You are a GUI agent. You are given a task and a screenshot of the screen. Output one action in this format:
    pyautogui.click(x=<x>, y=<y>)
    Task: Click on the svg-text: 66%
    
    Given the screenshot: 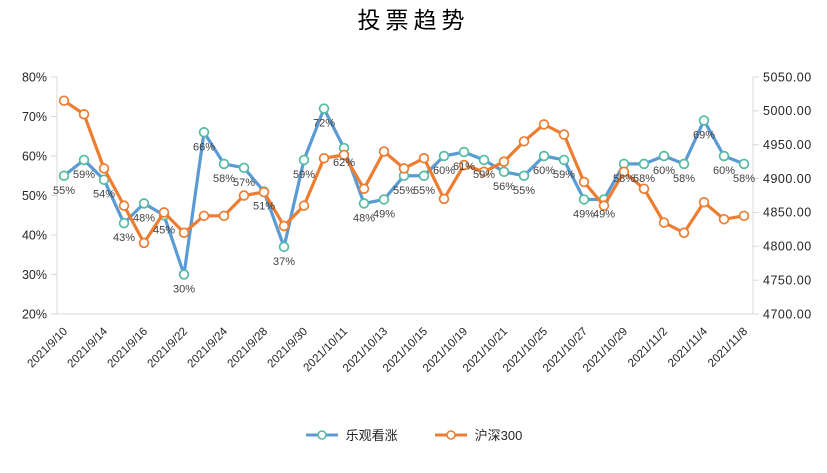 What is the action you would take?
    pyautogui.click(x=204, y=147)
    